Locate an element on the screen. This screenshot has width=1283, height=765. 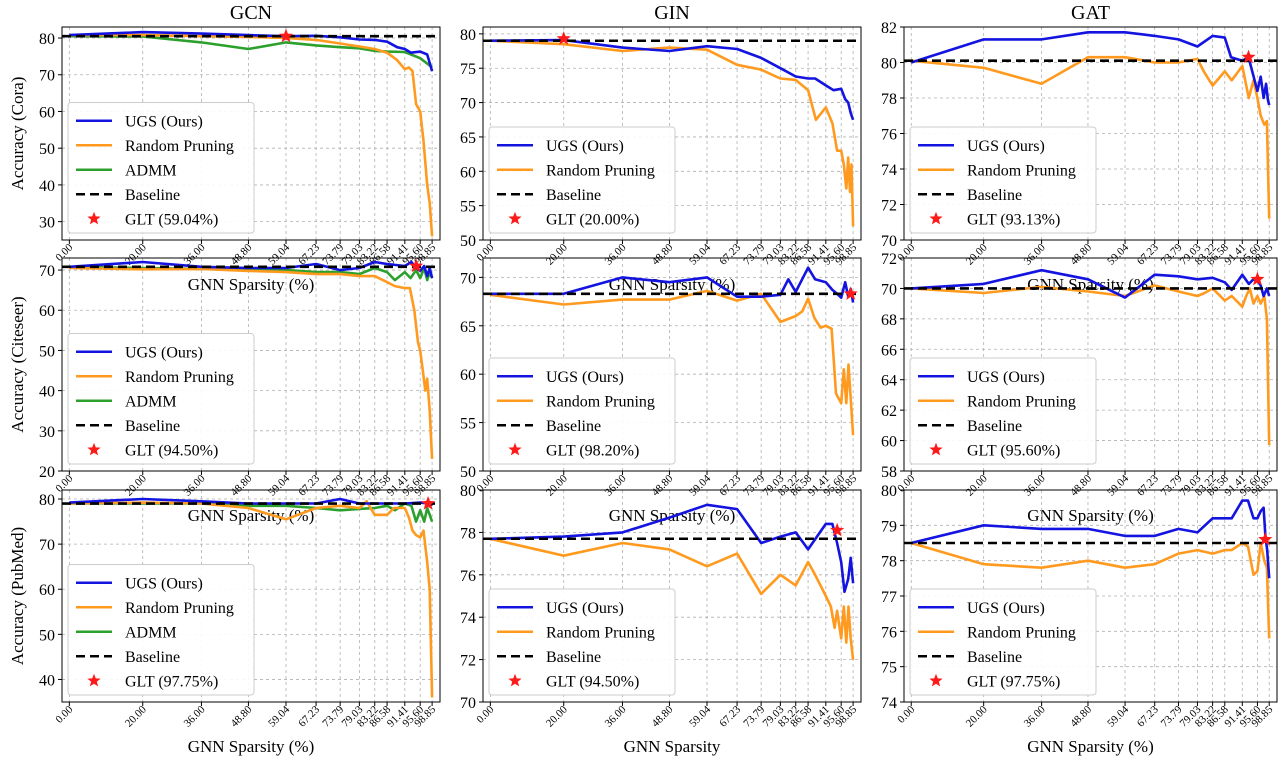
y-tick-label: 30 is located at coordinates (47, 432).